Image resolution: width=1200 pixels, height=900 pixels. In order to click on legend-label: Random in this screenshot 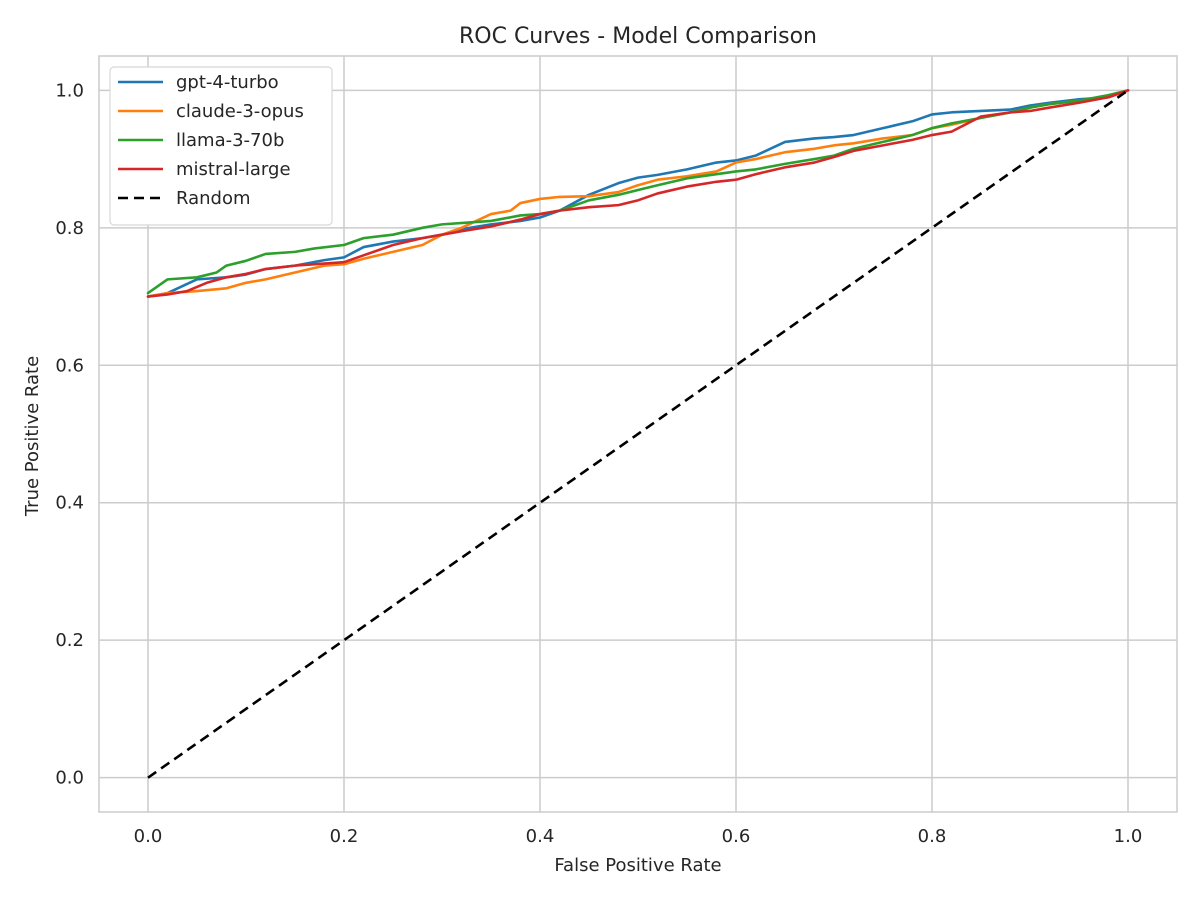, I will do `click(213, 198)`.